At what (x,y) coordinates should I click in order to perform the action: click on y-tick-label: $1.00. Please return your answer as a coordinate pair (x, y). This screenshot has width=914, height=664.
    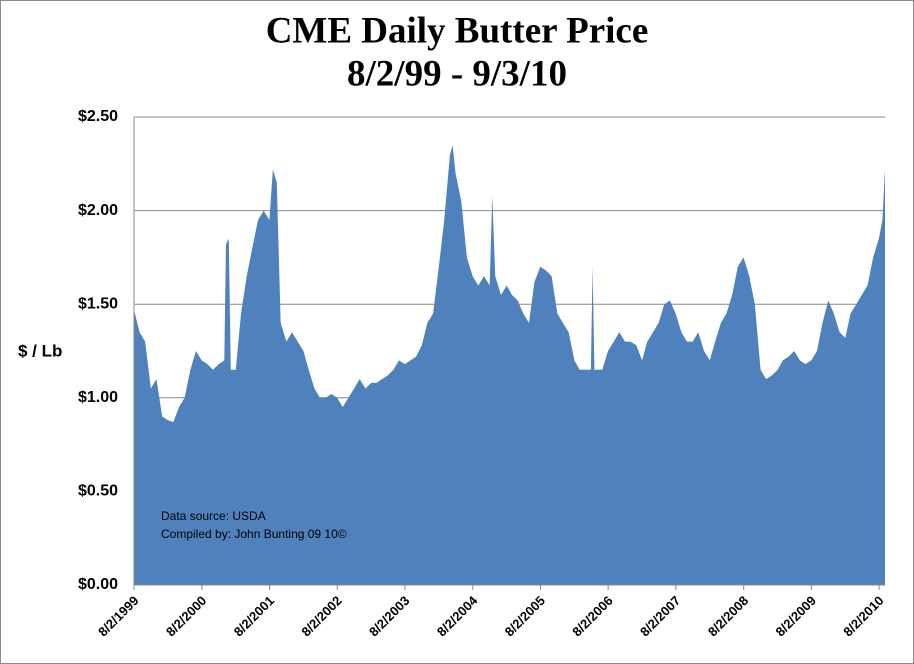
    Looking at the image, I should click on (98, 397).